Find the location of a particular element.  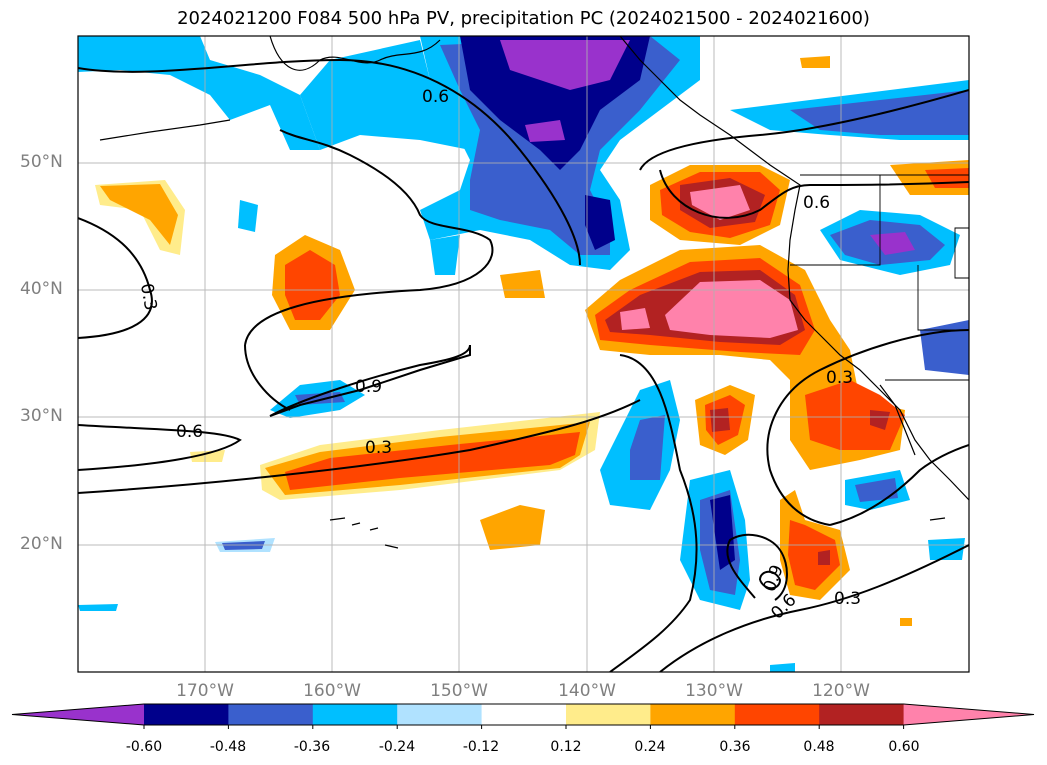

colorbar-tick-label: -0.12 is located at coordinates (481, 747).